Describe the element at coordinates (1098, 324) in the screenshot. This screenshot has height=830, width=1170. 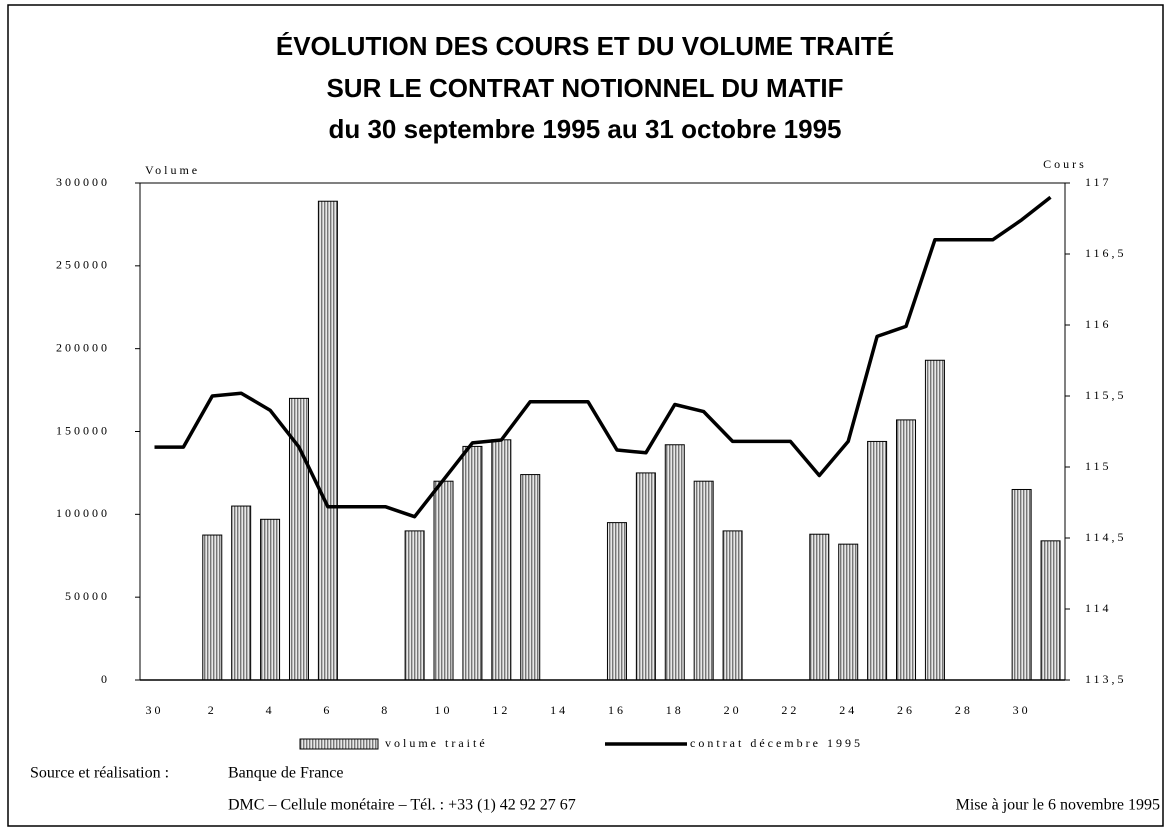
I see `y2-tick-label: 116` at that location.